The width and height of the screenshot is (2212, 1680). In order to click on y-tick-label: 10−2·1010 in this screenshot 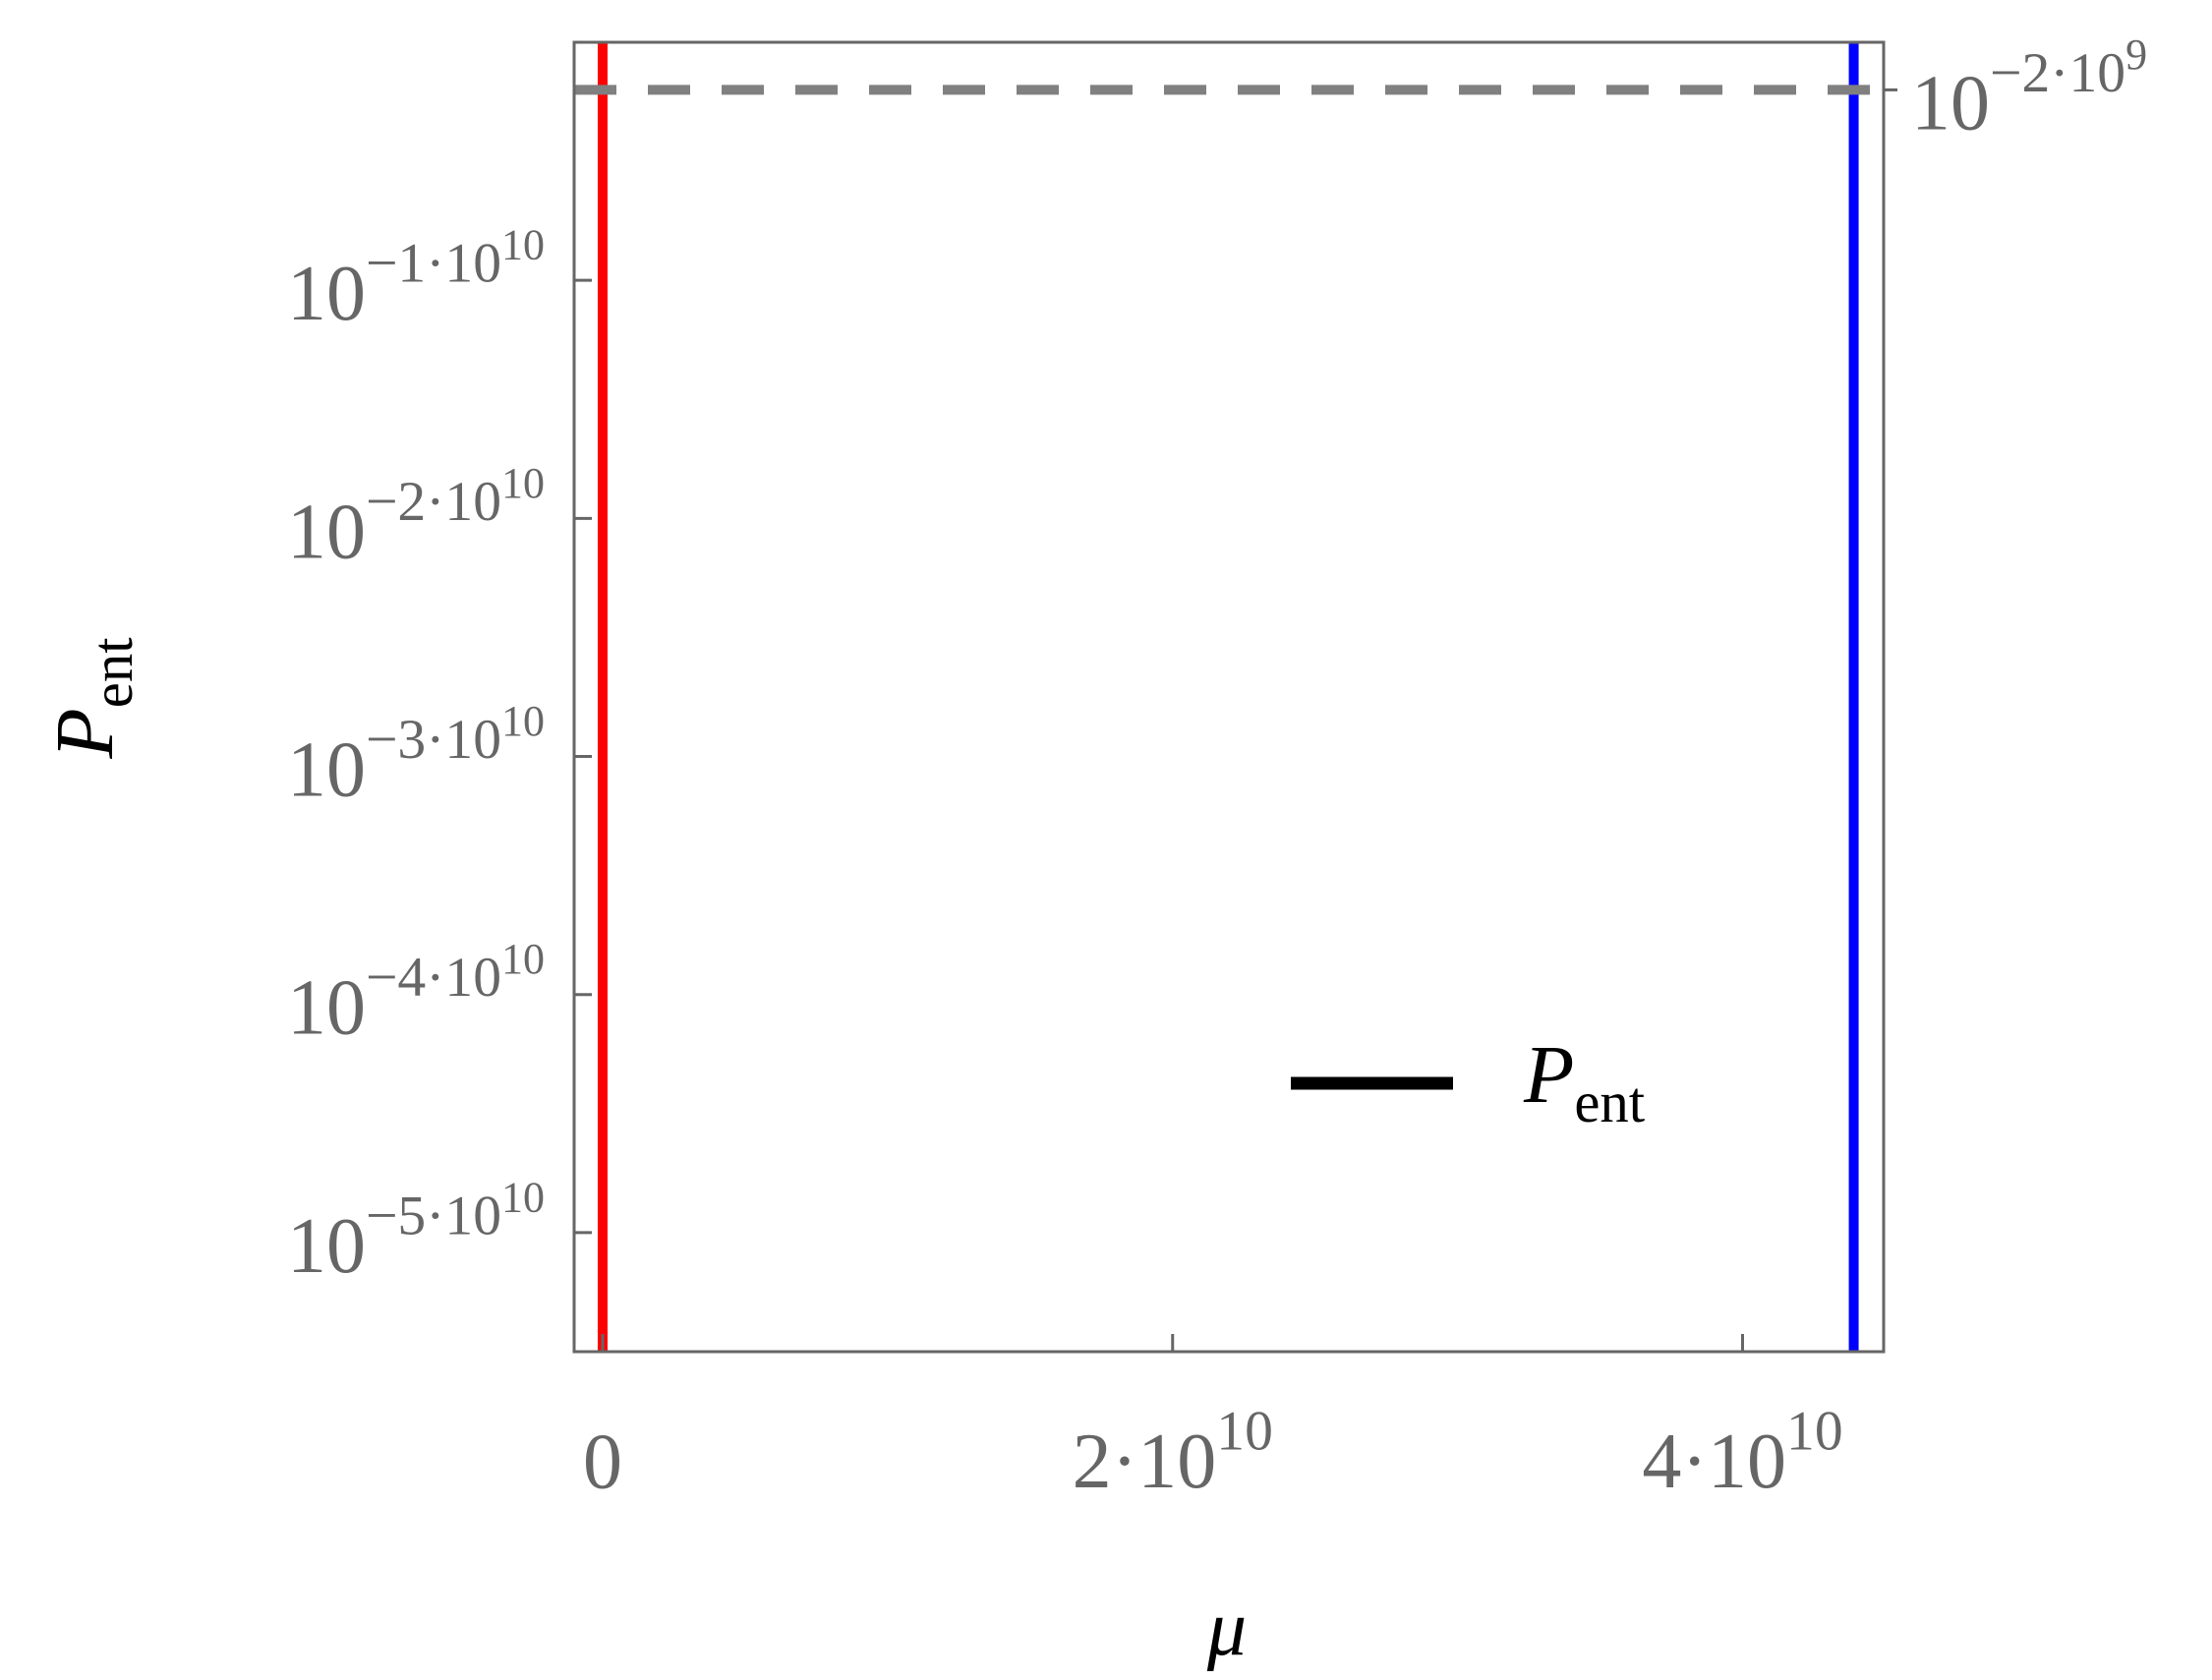, I will do `click(416, 517)`.